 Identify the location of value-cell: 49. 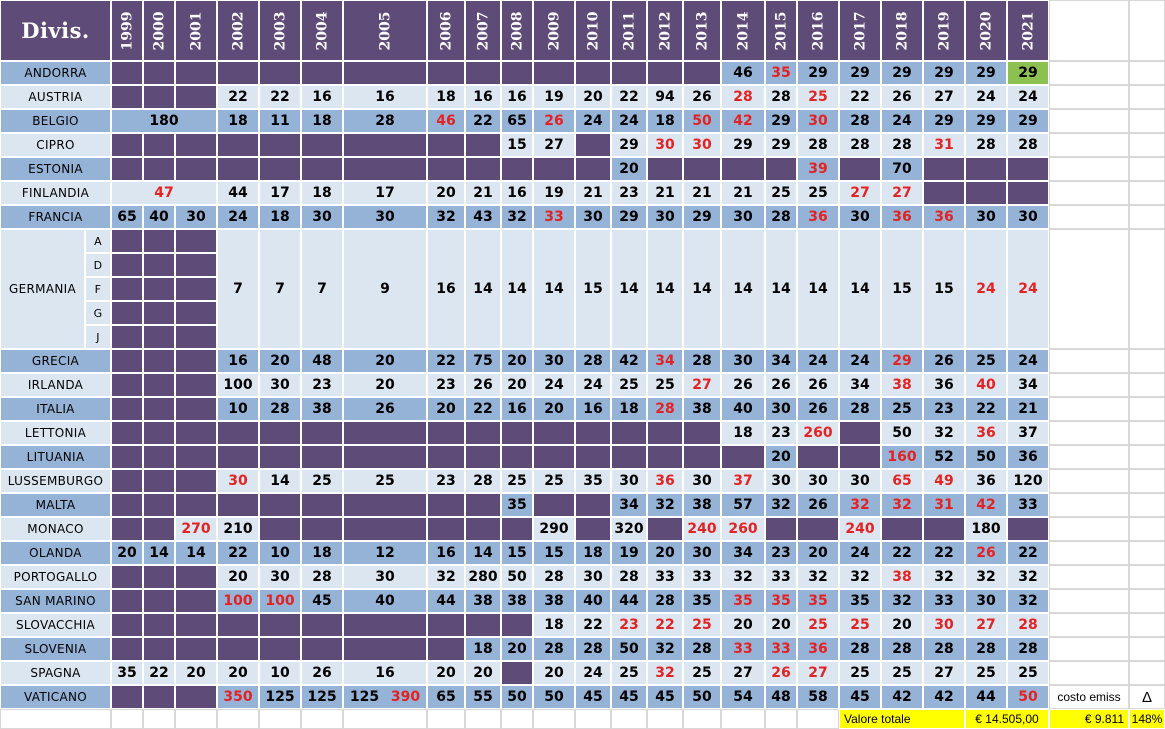
(944, 481).